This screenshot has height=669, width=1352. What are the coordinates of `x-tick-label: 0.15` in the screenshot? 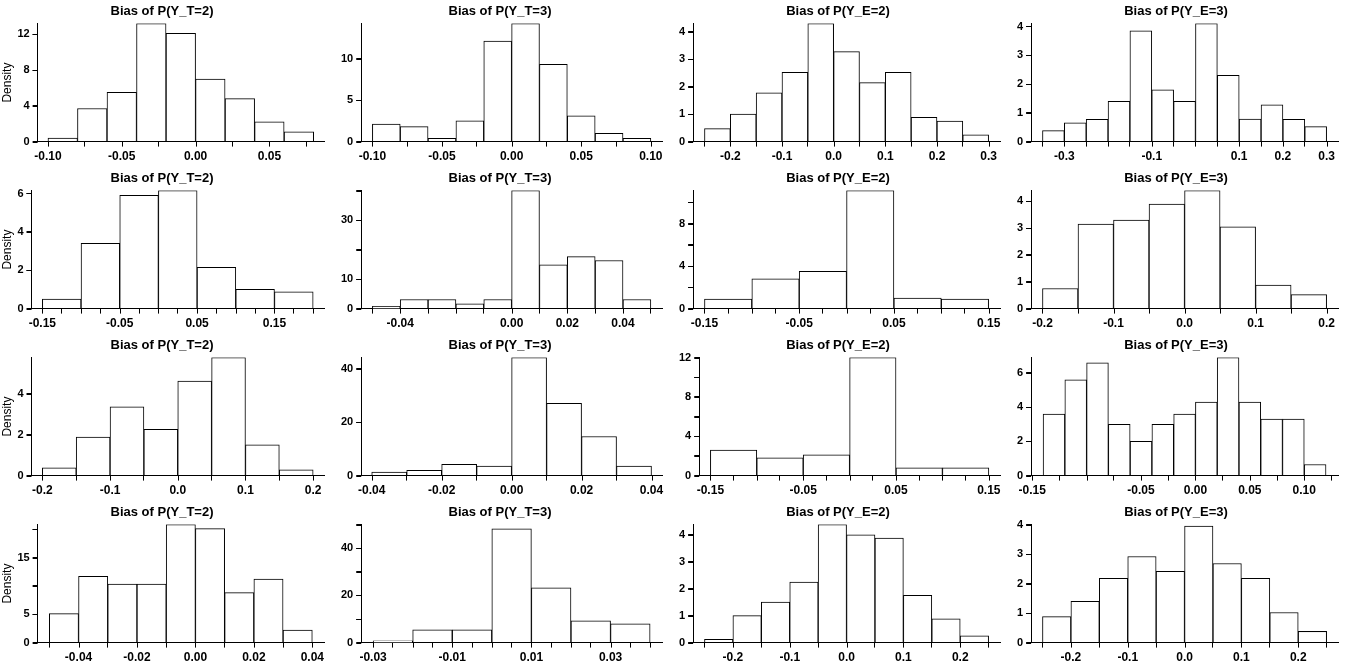 It's located at (274, 323).